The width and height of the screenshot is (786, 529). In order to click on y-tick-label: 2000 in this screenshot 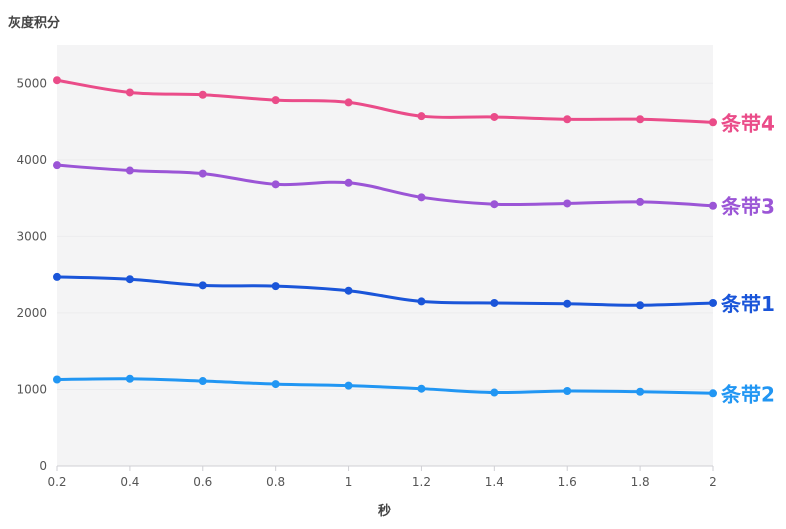, I will do `click(31, 313)`.